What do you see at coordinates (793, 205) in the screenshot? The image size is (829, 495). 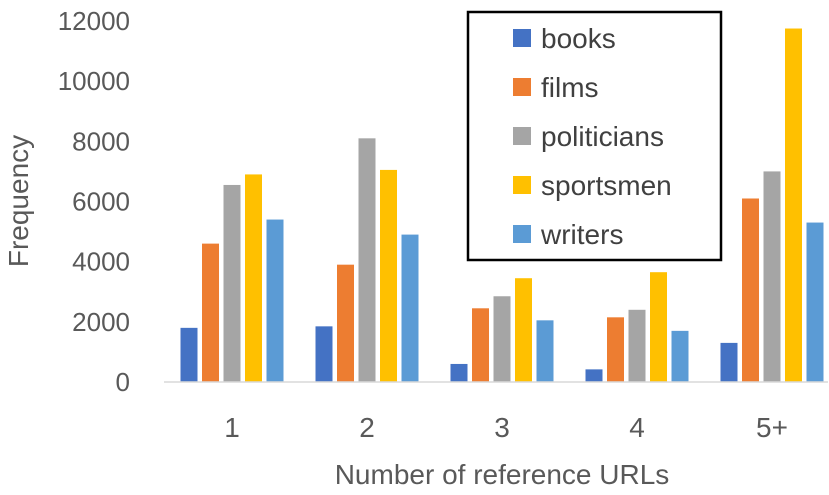 I see `bar-sportsmen-5+` at bounding box center [793, 205].